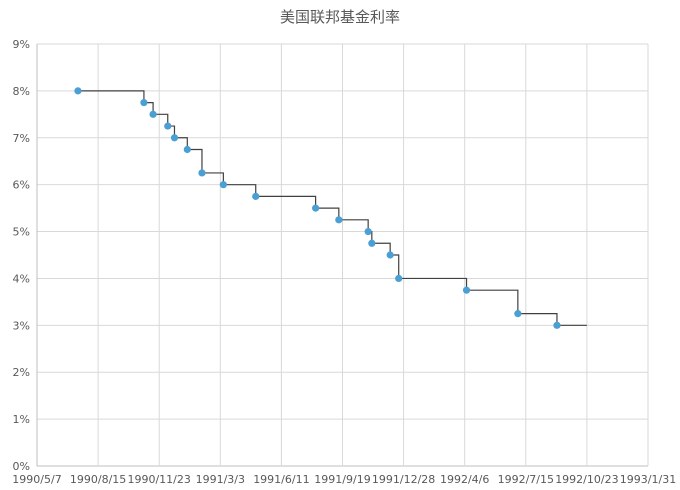  What do you see at coordinates (281, 479) in the screenshot?
I see `x-tick-label: 1991/6/11` at bounding box center [281, 479].